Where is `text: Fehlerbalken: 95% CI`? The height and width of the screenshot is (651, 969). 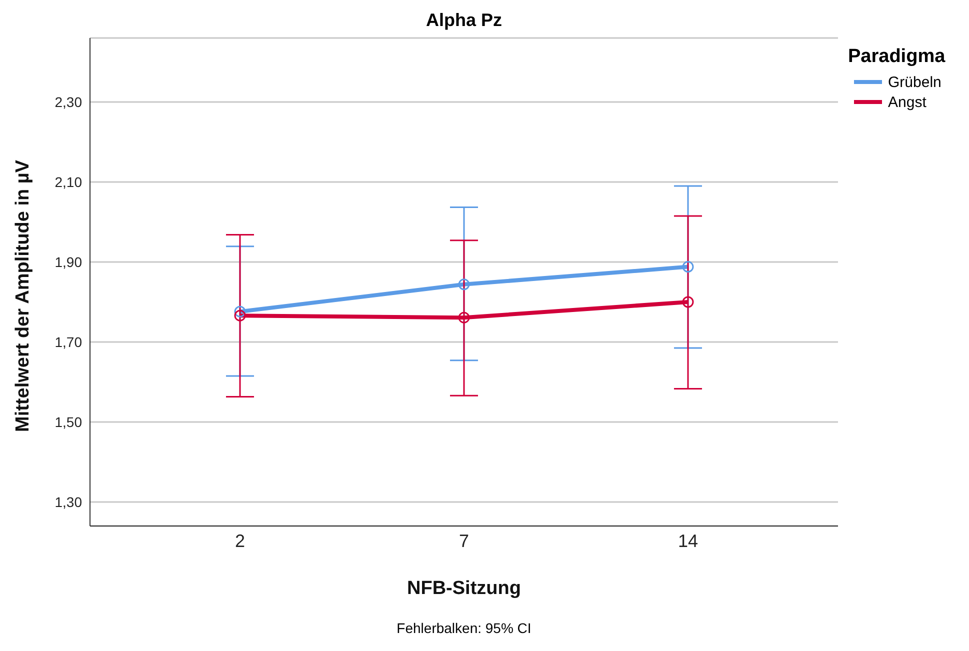 text: Fehlerbalken: 95% CI is located at coordinates (464, 628).